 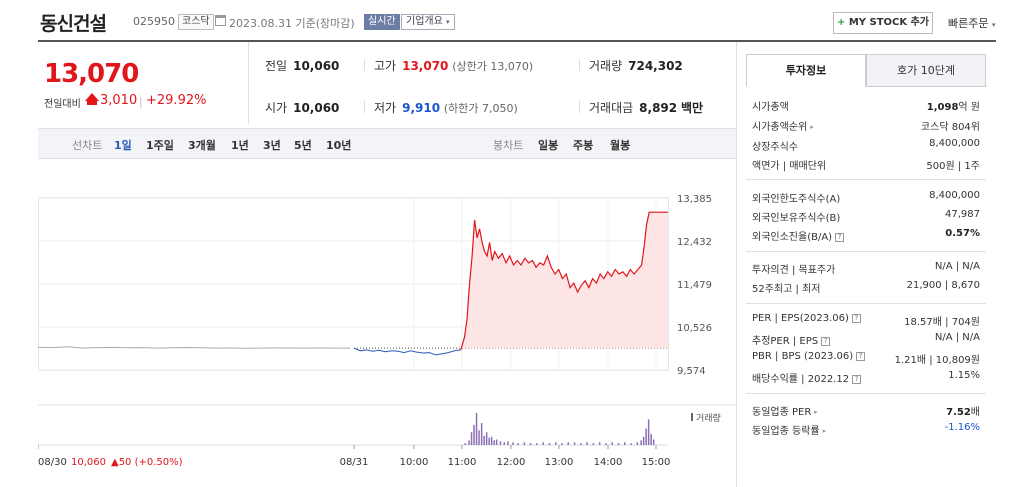 I want to click on per-label: PER | EPS(2023.06), so click(x=800, y=318).